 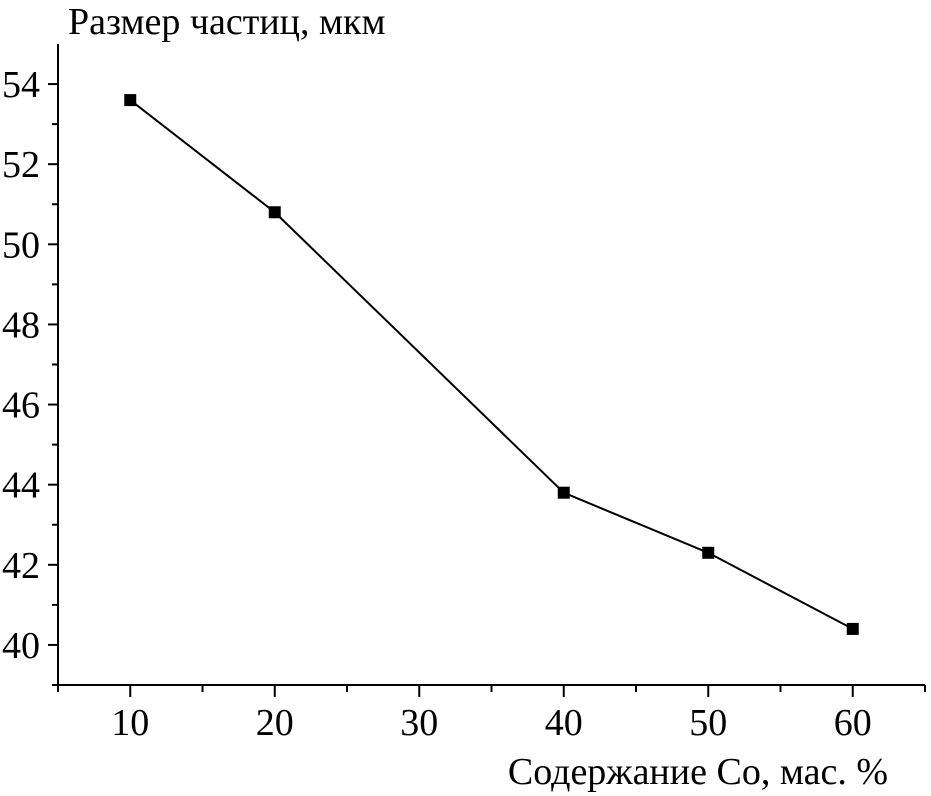 I want to click on y-axis-title: Размер частиц, мкм, so click(x=227, y=22).